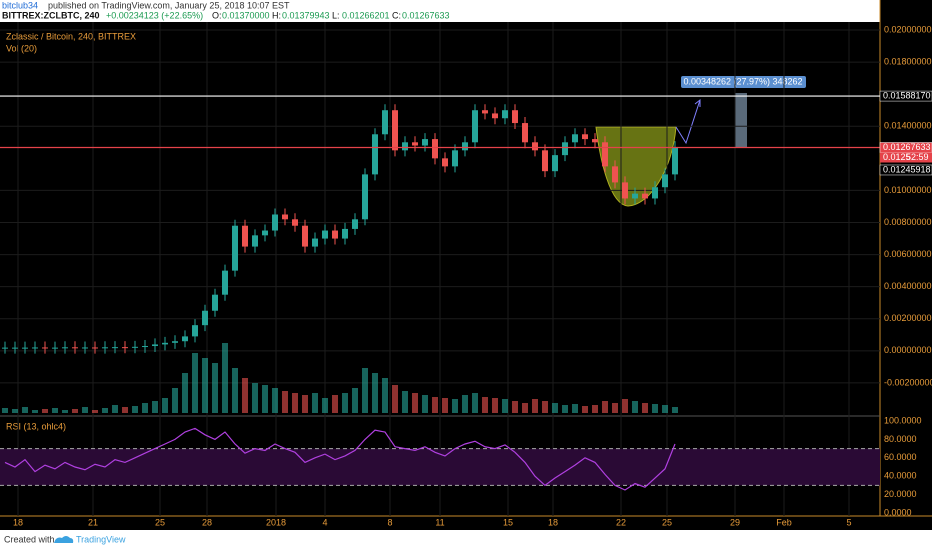  Describe the element at coordinates (903, 420) in the screenshot. I see `rsi-tick-label: 100.0000` at that location.